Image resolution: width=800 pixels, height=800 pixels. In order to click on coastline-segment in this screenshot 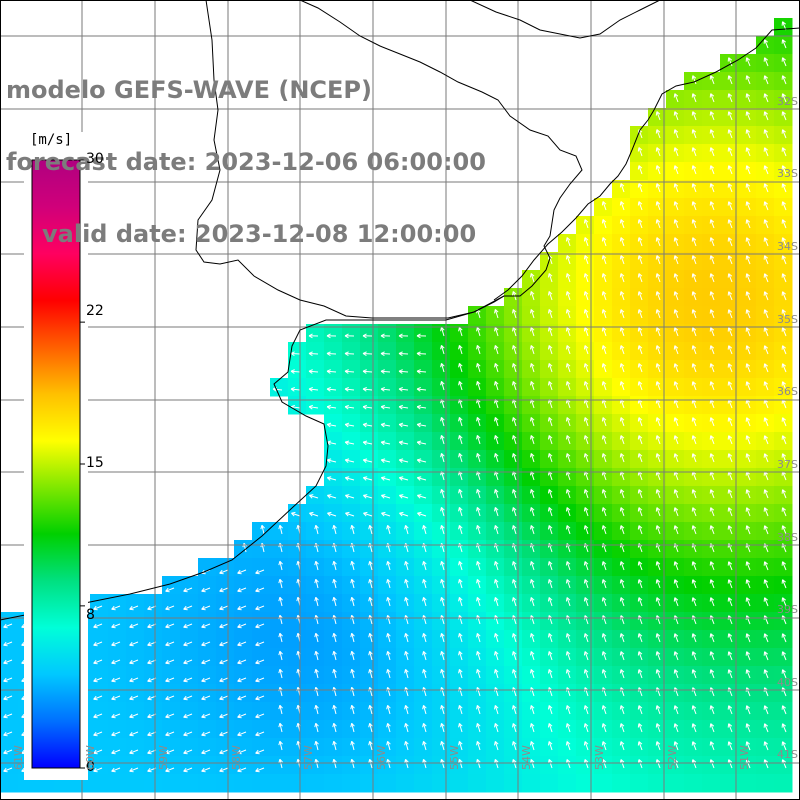, I will do `click(646, 164)`.